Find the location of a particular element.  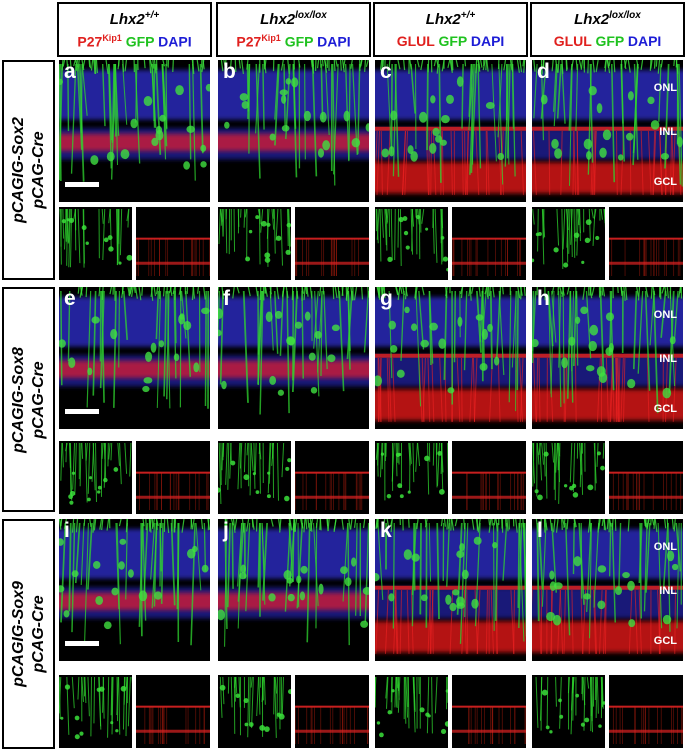

panel-letter: l is located at coordinates (540, 530).